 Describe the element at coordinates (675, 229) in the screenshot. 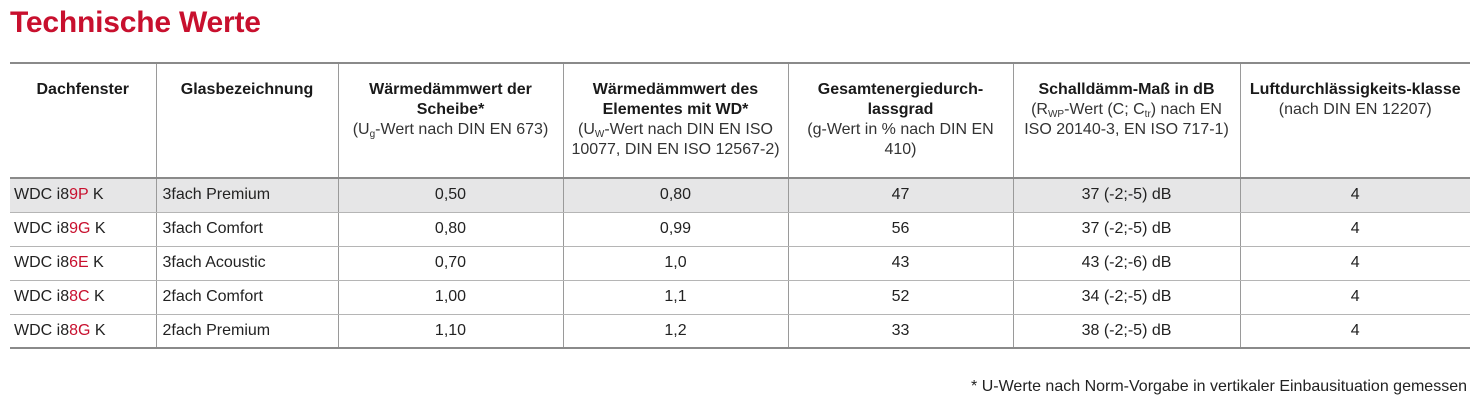

I see `cell-uw: 0,99` at that location.